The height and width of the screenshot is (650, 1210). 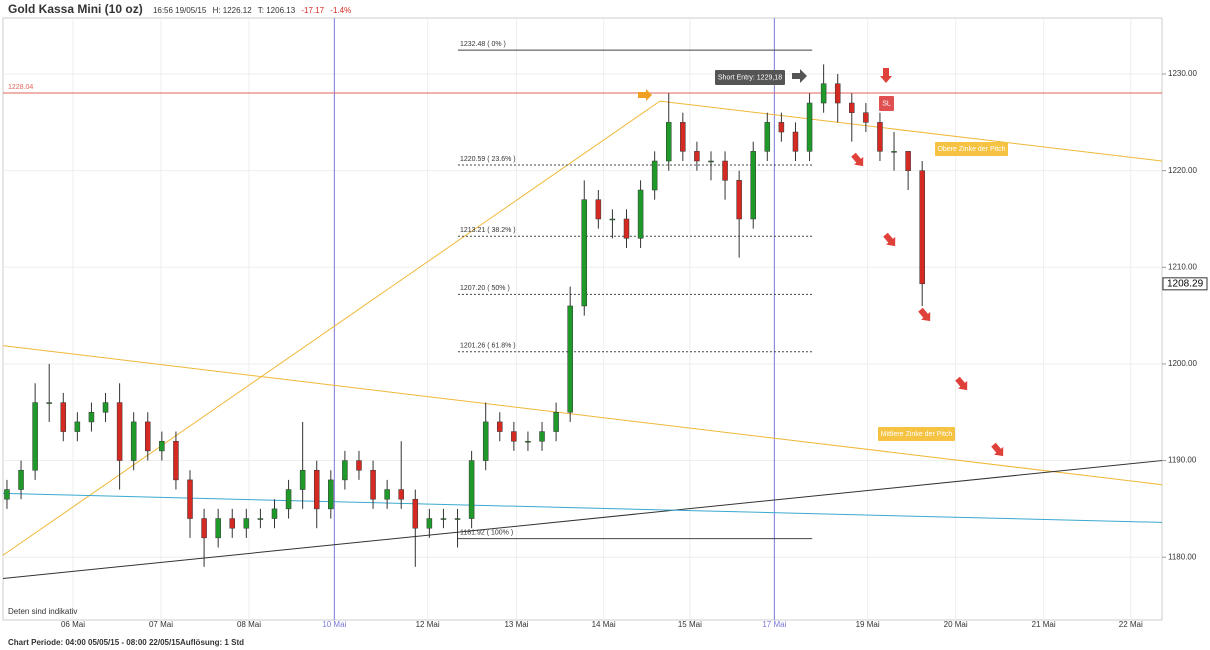 I want to click on note: Deten sind indikativ, so click(x=42, y=611).